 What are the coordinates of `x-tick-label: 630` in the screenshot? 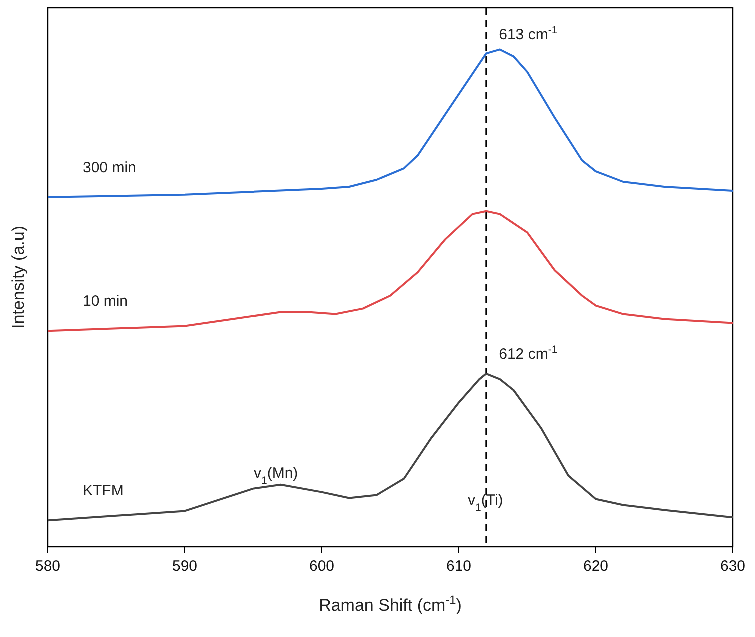 It's located at (733, 566).